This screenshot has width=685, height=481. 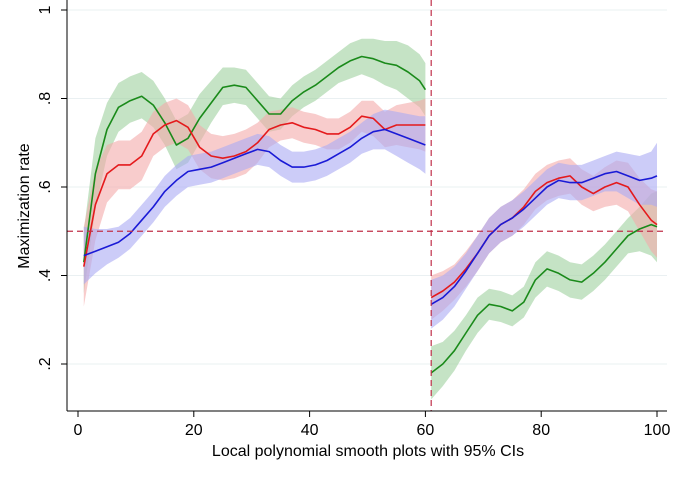 What do you see at coordinates (45, 275) in the screenshot?
I see `y-tick-label-.4: .4` at bounding box center [45, 275].